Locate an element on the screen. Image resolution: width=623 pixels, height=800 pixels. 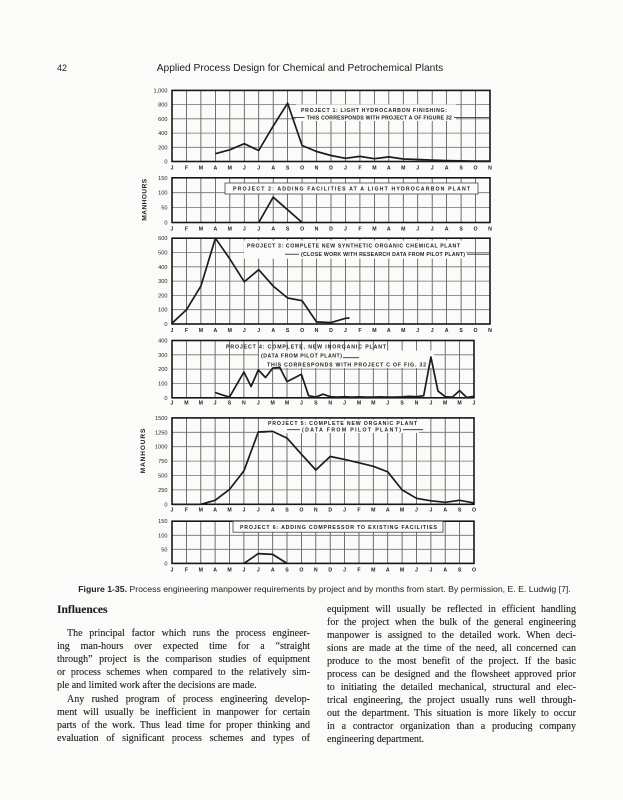
svg-text: 1250 is located at coordinates (161, 433).